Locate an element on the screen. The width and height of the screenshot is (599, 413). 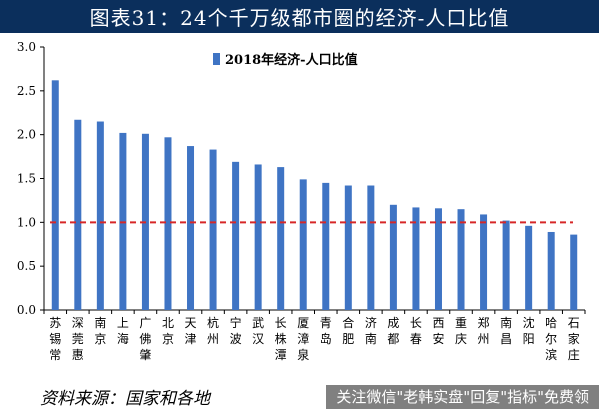
x-tick-label: 长株潭 is located at coordinates (281, 339).